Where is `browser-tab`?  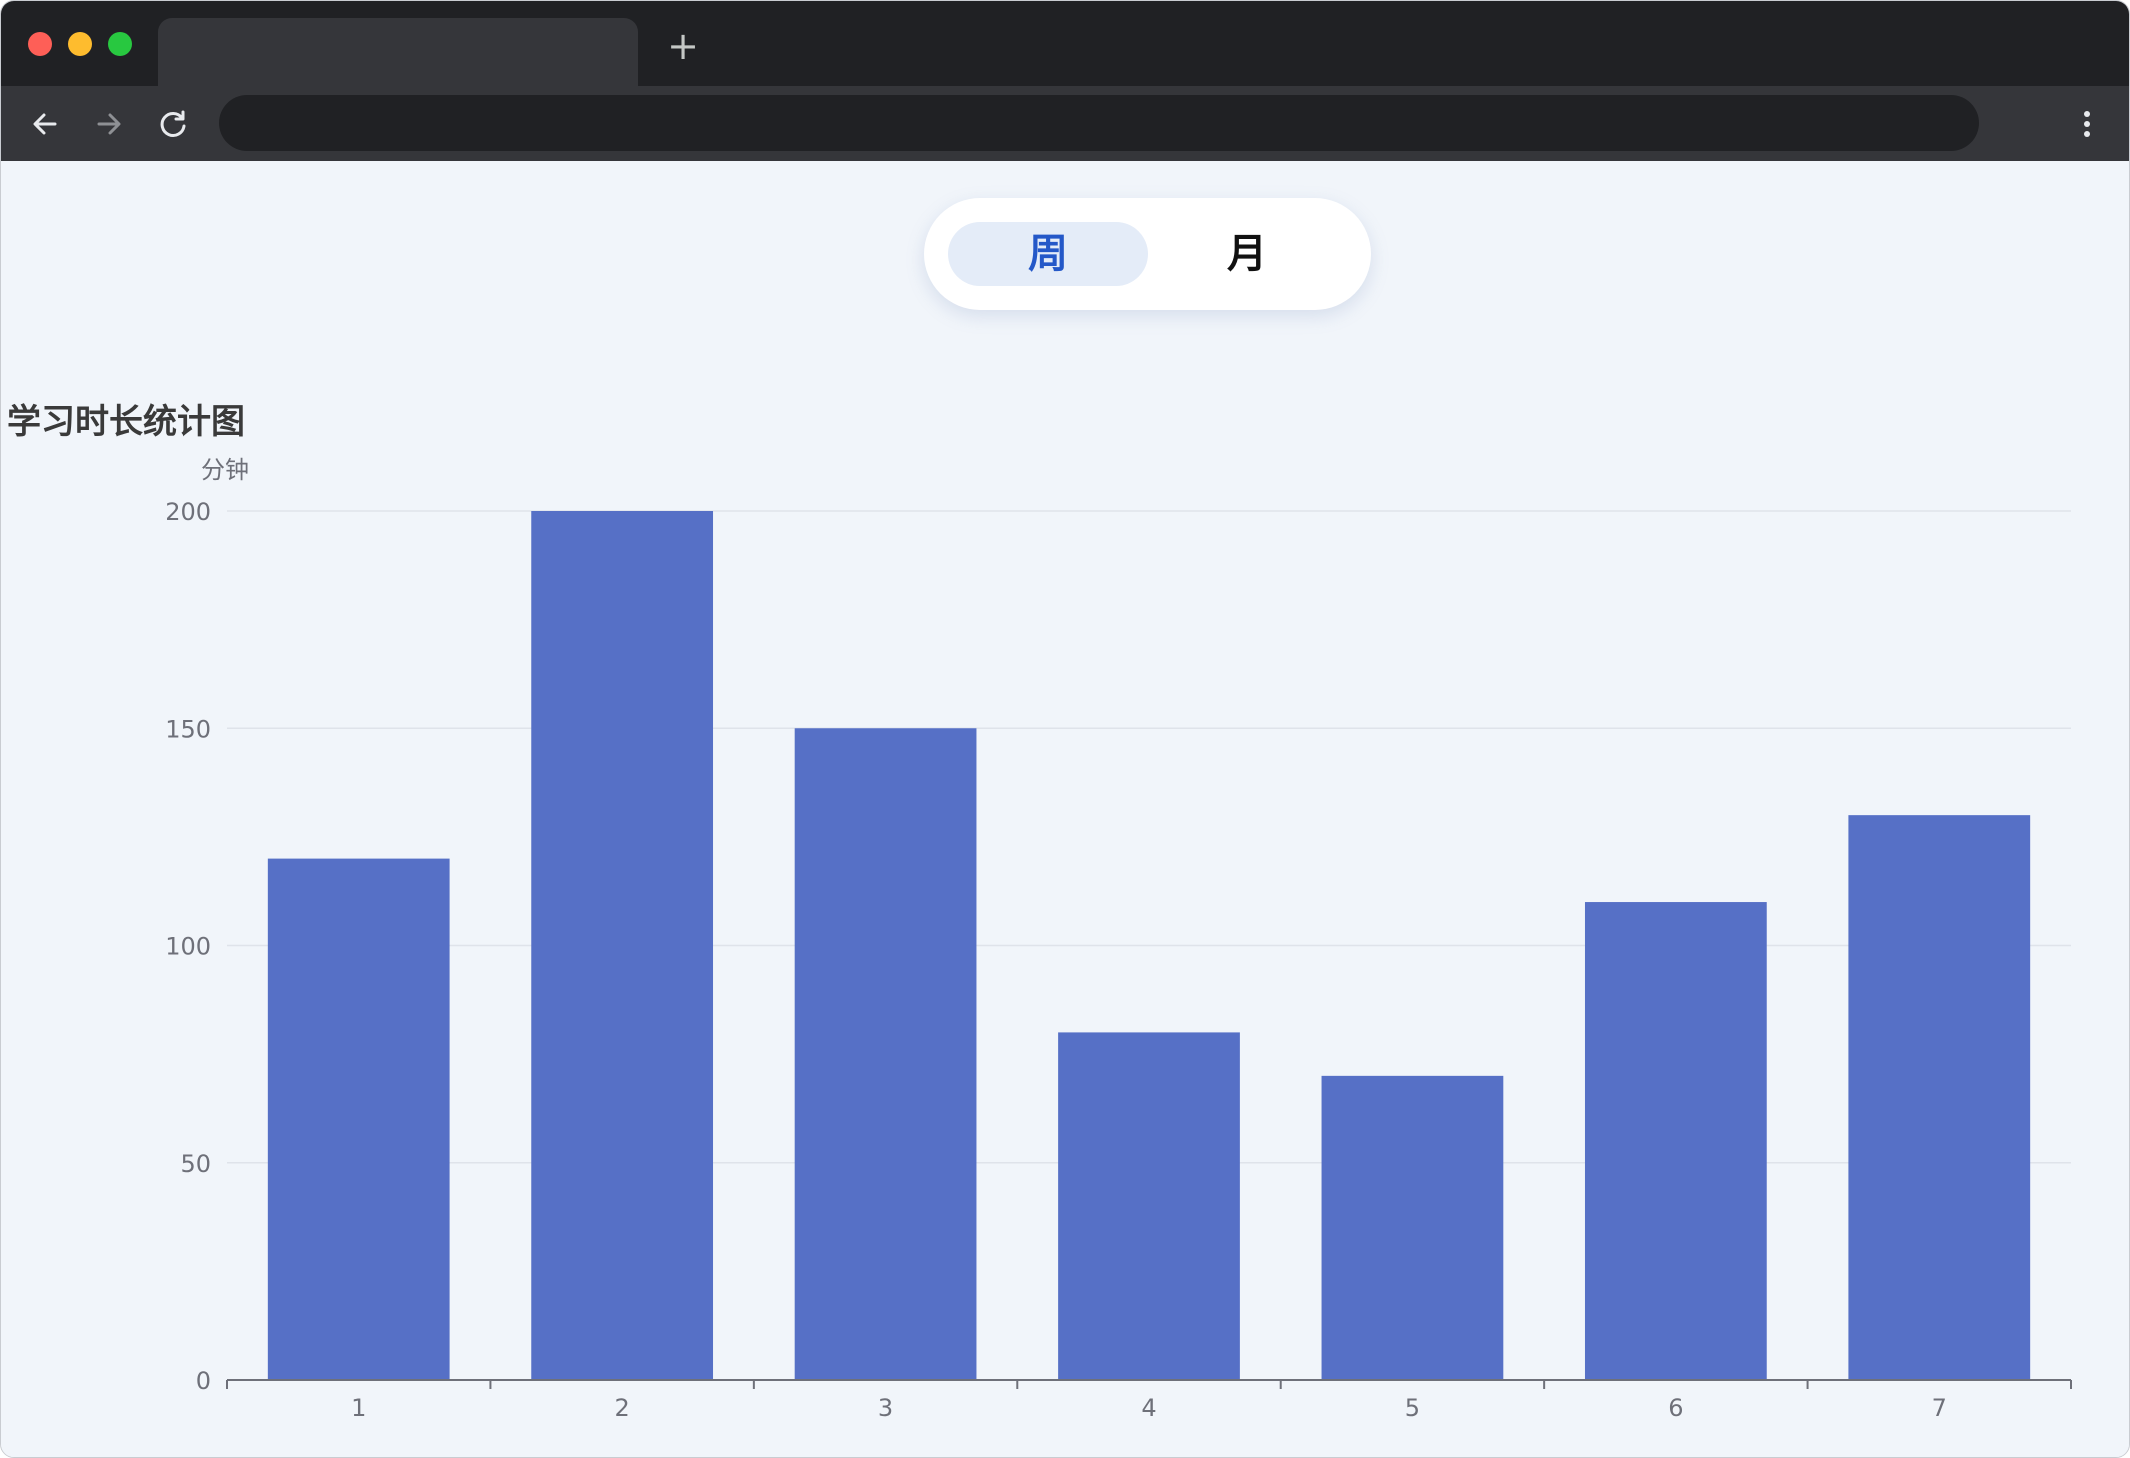 browser-tab is located at coordinates (398, 52).